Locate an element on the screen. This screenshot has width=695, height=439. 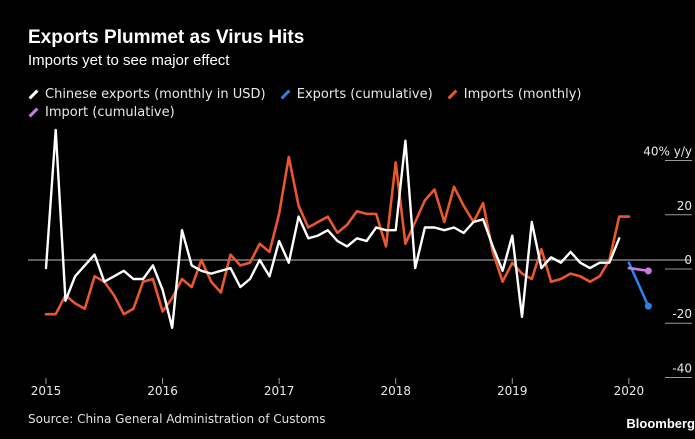
x-tick-label: 2020 is located at coordinates (629, 391).